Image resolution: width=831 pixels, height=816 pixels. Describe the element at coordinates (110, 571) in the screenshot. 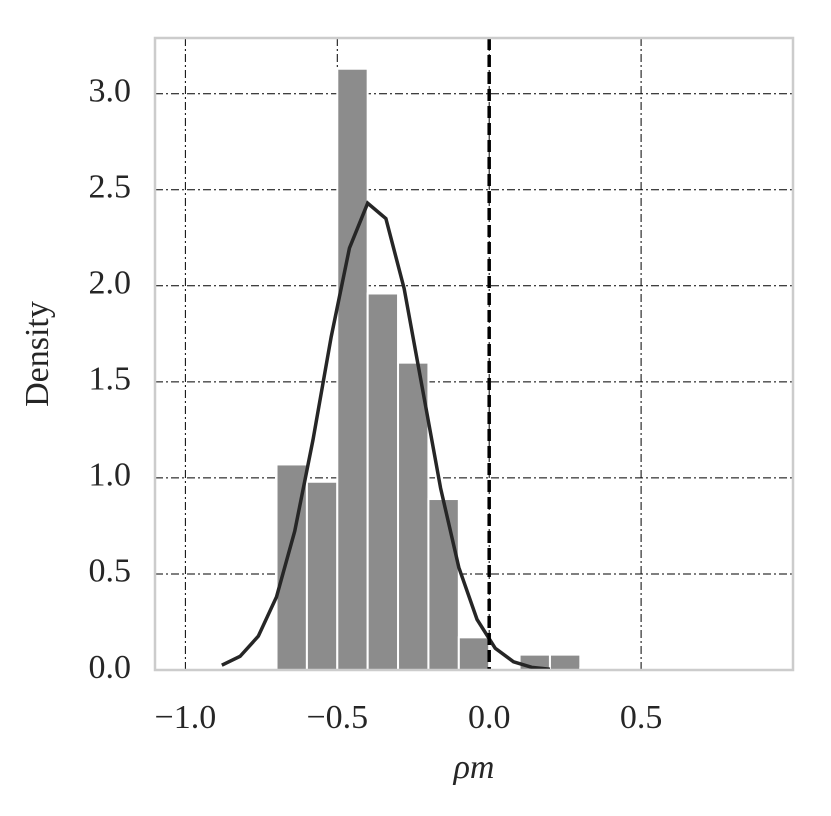

I see `y-tick-label: 0.5` at that location.